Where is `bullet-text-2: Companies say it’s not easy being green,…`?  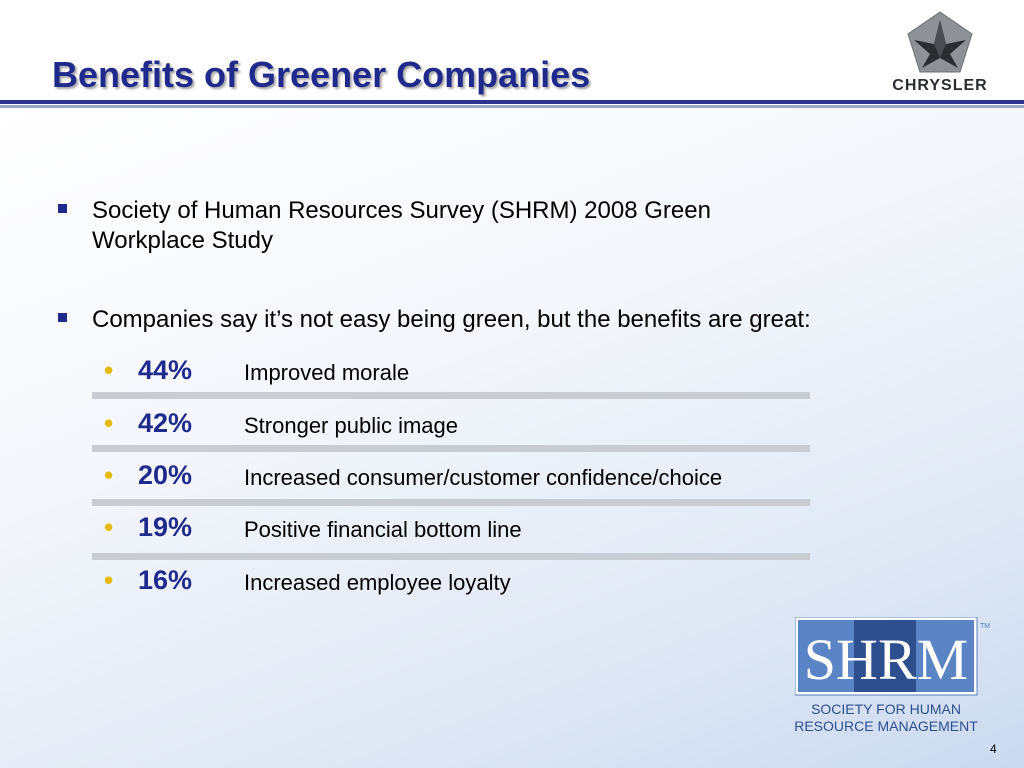
bullet-text-2: Companies say it’s not easy being green,… is located at coordinates (451, 319).